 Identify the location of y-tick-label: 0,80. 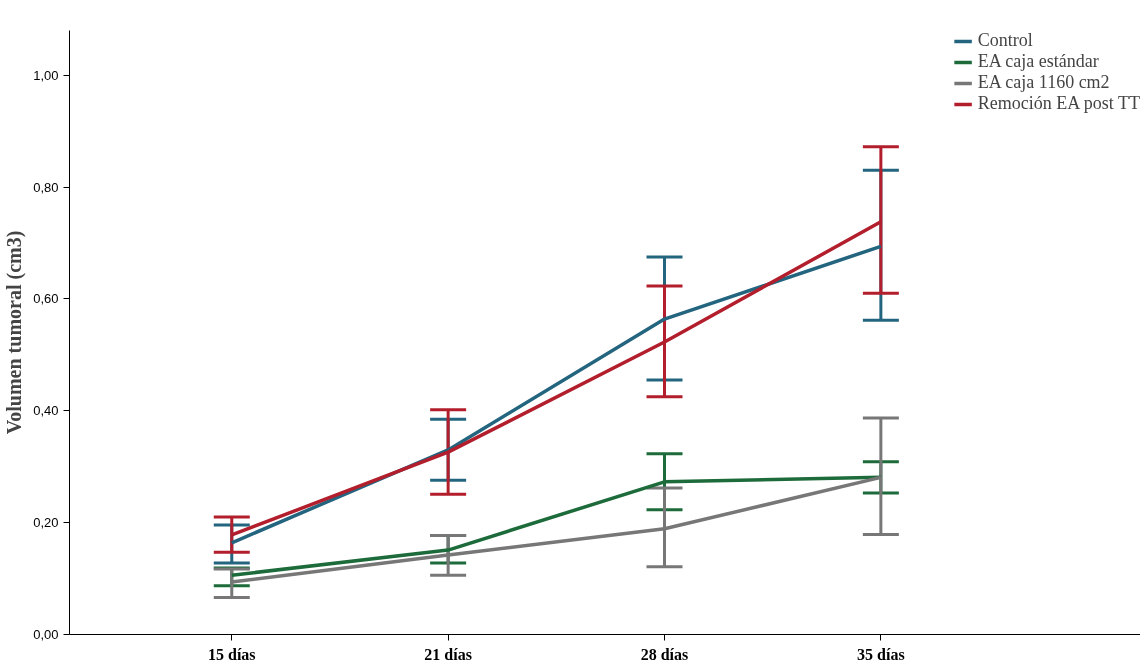
(46, 187).